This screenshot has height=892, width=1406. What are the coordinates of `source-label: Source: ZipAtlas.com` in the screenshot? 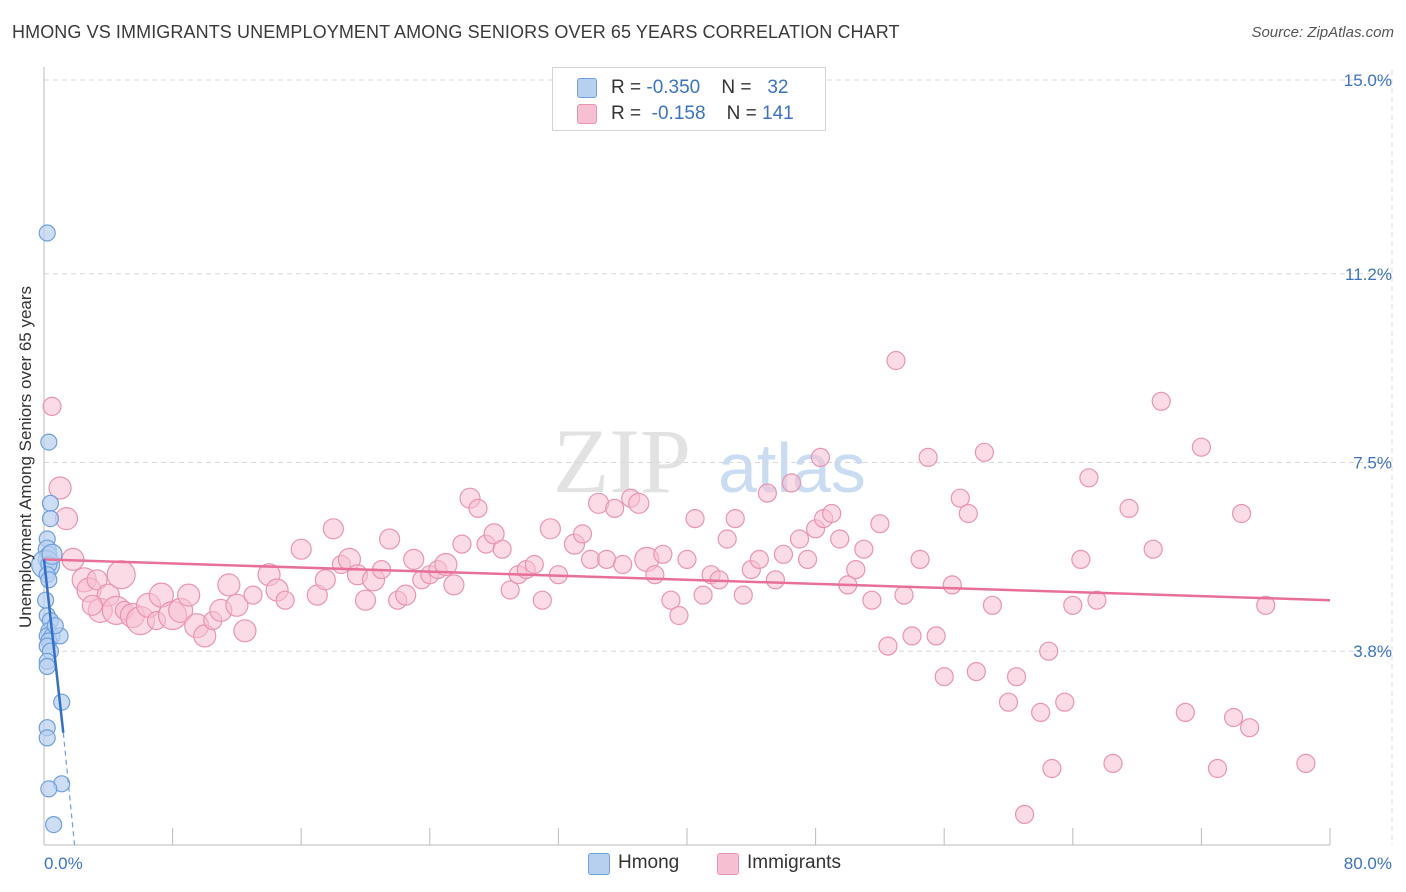 It's located at (1322, 32).